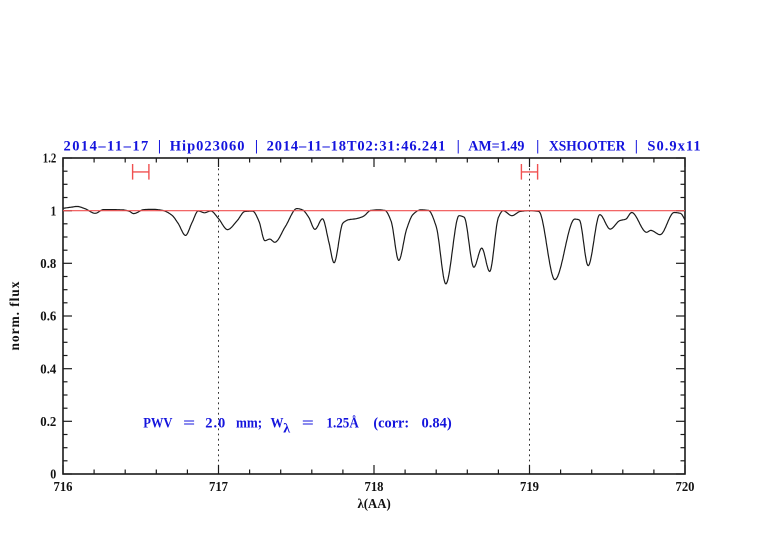 The width and height of the screenshot is (782, 542). What do you see at coordinates (158, 424) in the screenshot?
I see `svg-text: PWV` at bounding box center [158, 424].